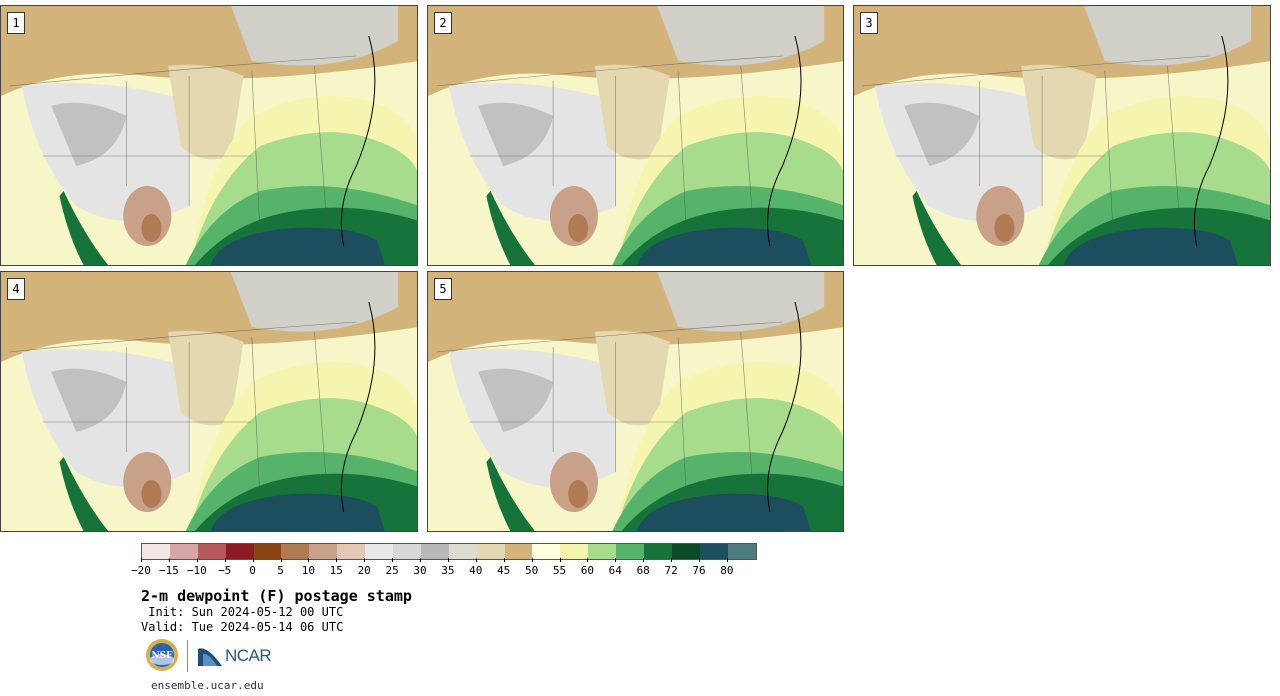 The height and width of the screenshot is (696, 1280). I want to click on colorbar-tick-label: 60, so click(587, 570).